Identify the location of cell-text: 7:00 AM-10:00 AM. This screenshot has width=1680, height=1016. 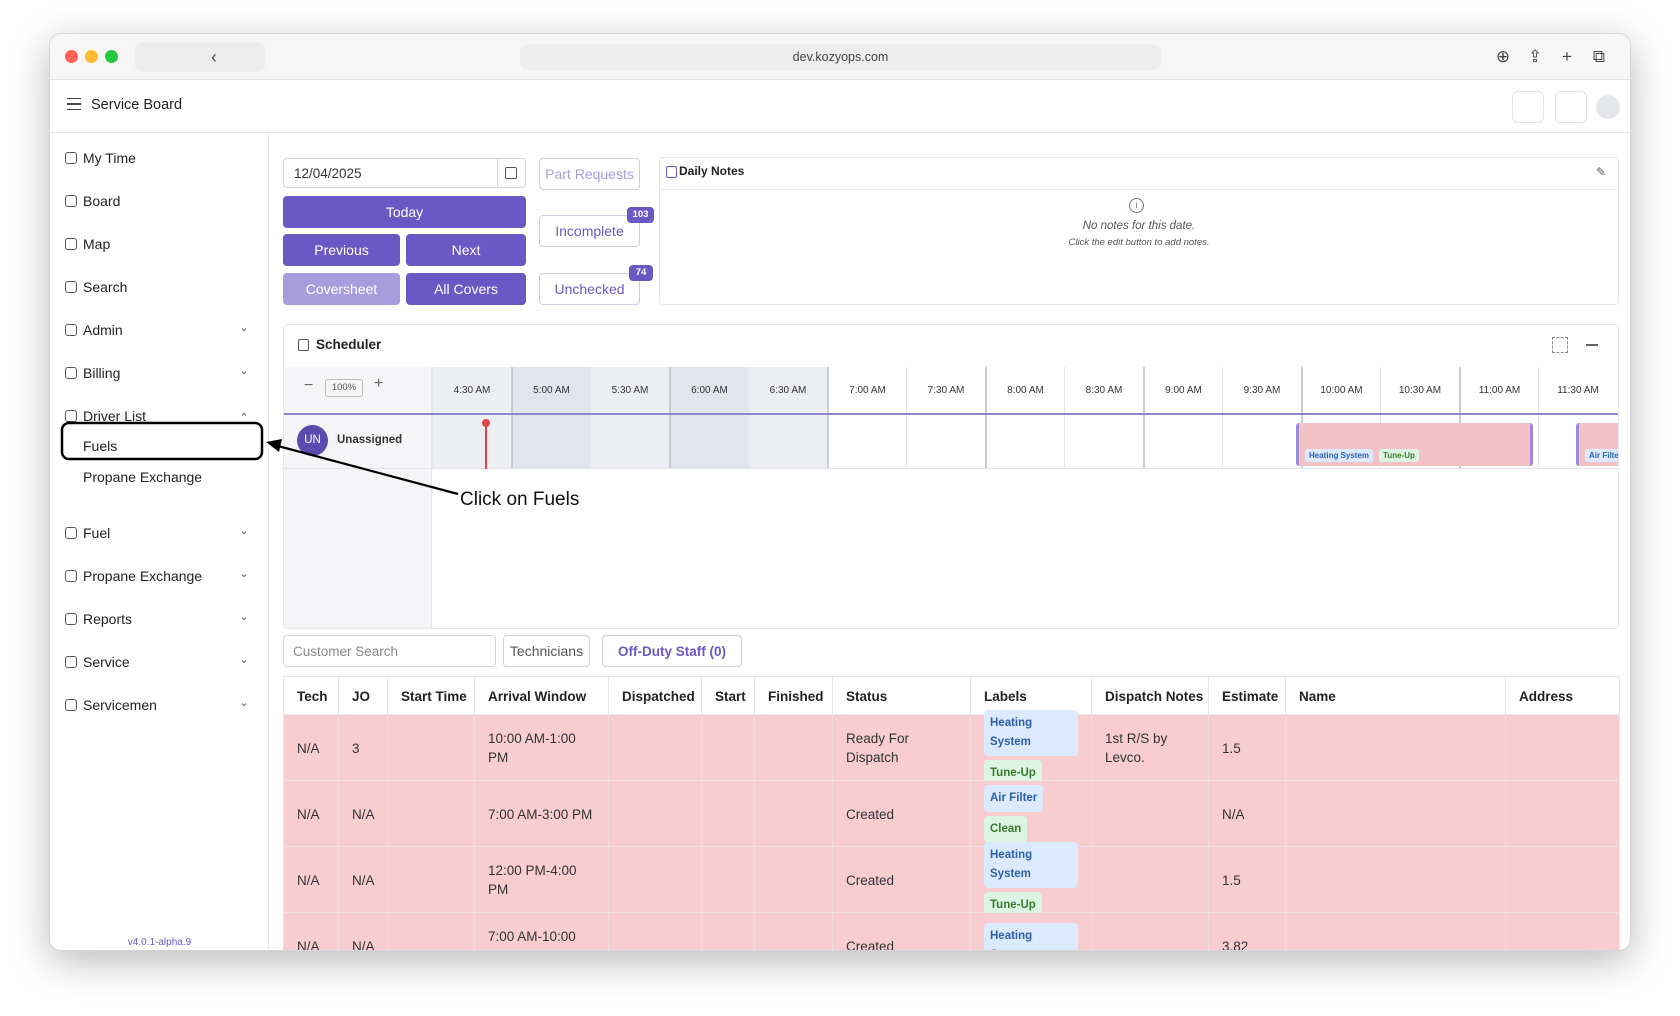
(532, 939).